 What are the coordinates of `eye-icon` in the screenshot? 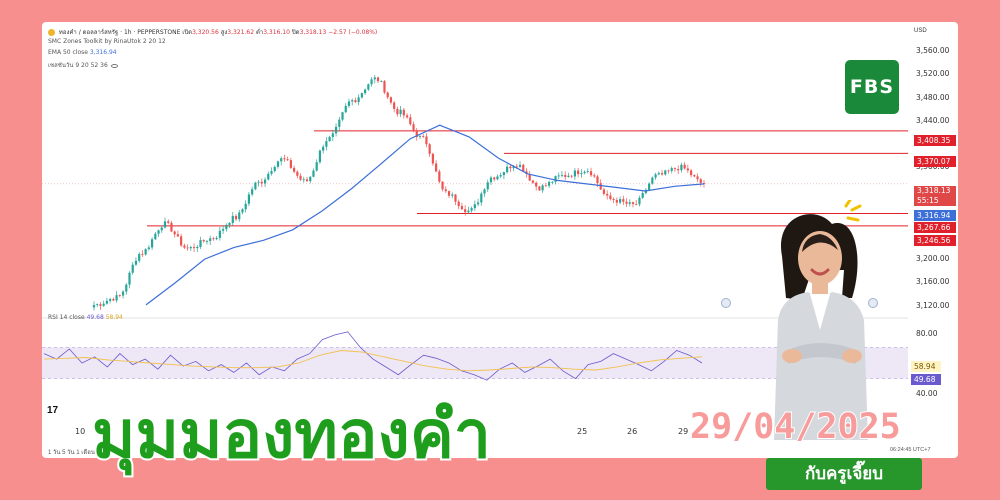 It's located at (114, 65).